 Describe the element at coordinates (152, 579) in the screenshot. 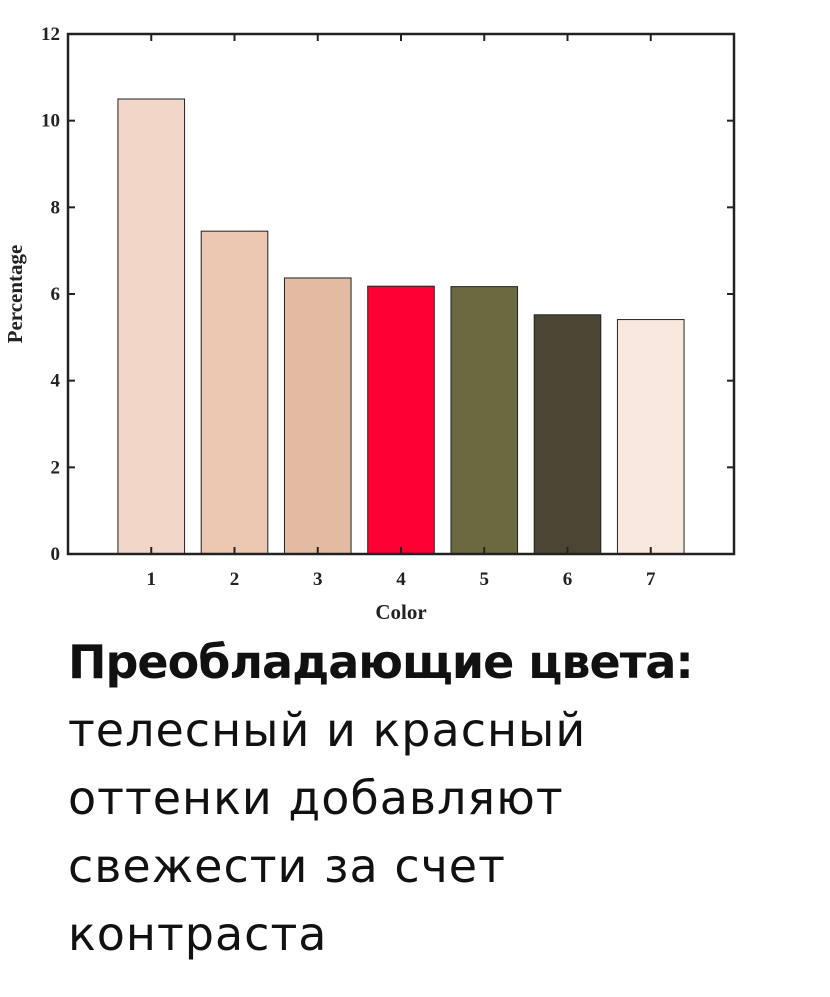

I see `x-tick-label: 1` at that location.